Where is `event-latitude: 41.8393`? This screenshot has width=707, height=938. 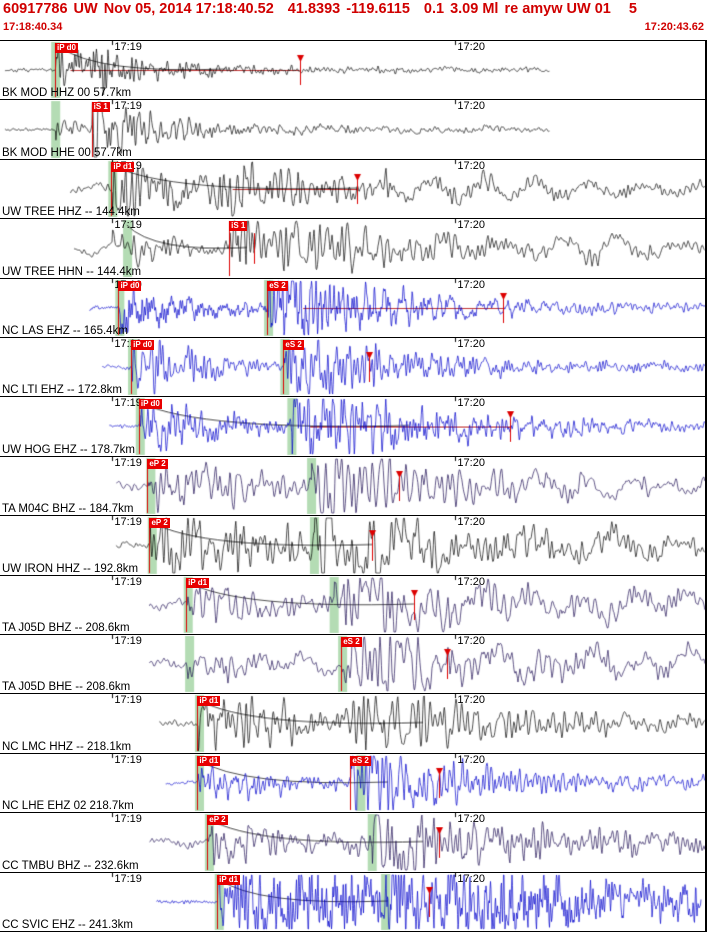
event-latitude: 41.8393 is located at coordinates (314, 9).